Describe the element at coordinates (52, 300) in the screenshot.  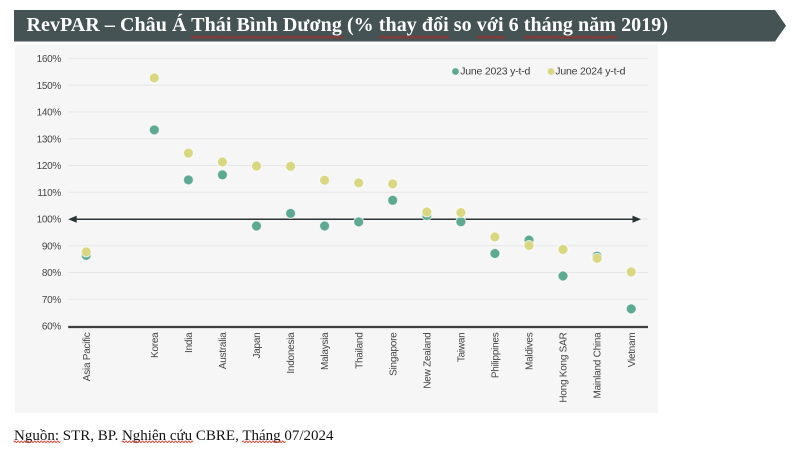
I see `svg-text: 70%` at that location.